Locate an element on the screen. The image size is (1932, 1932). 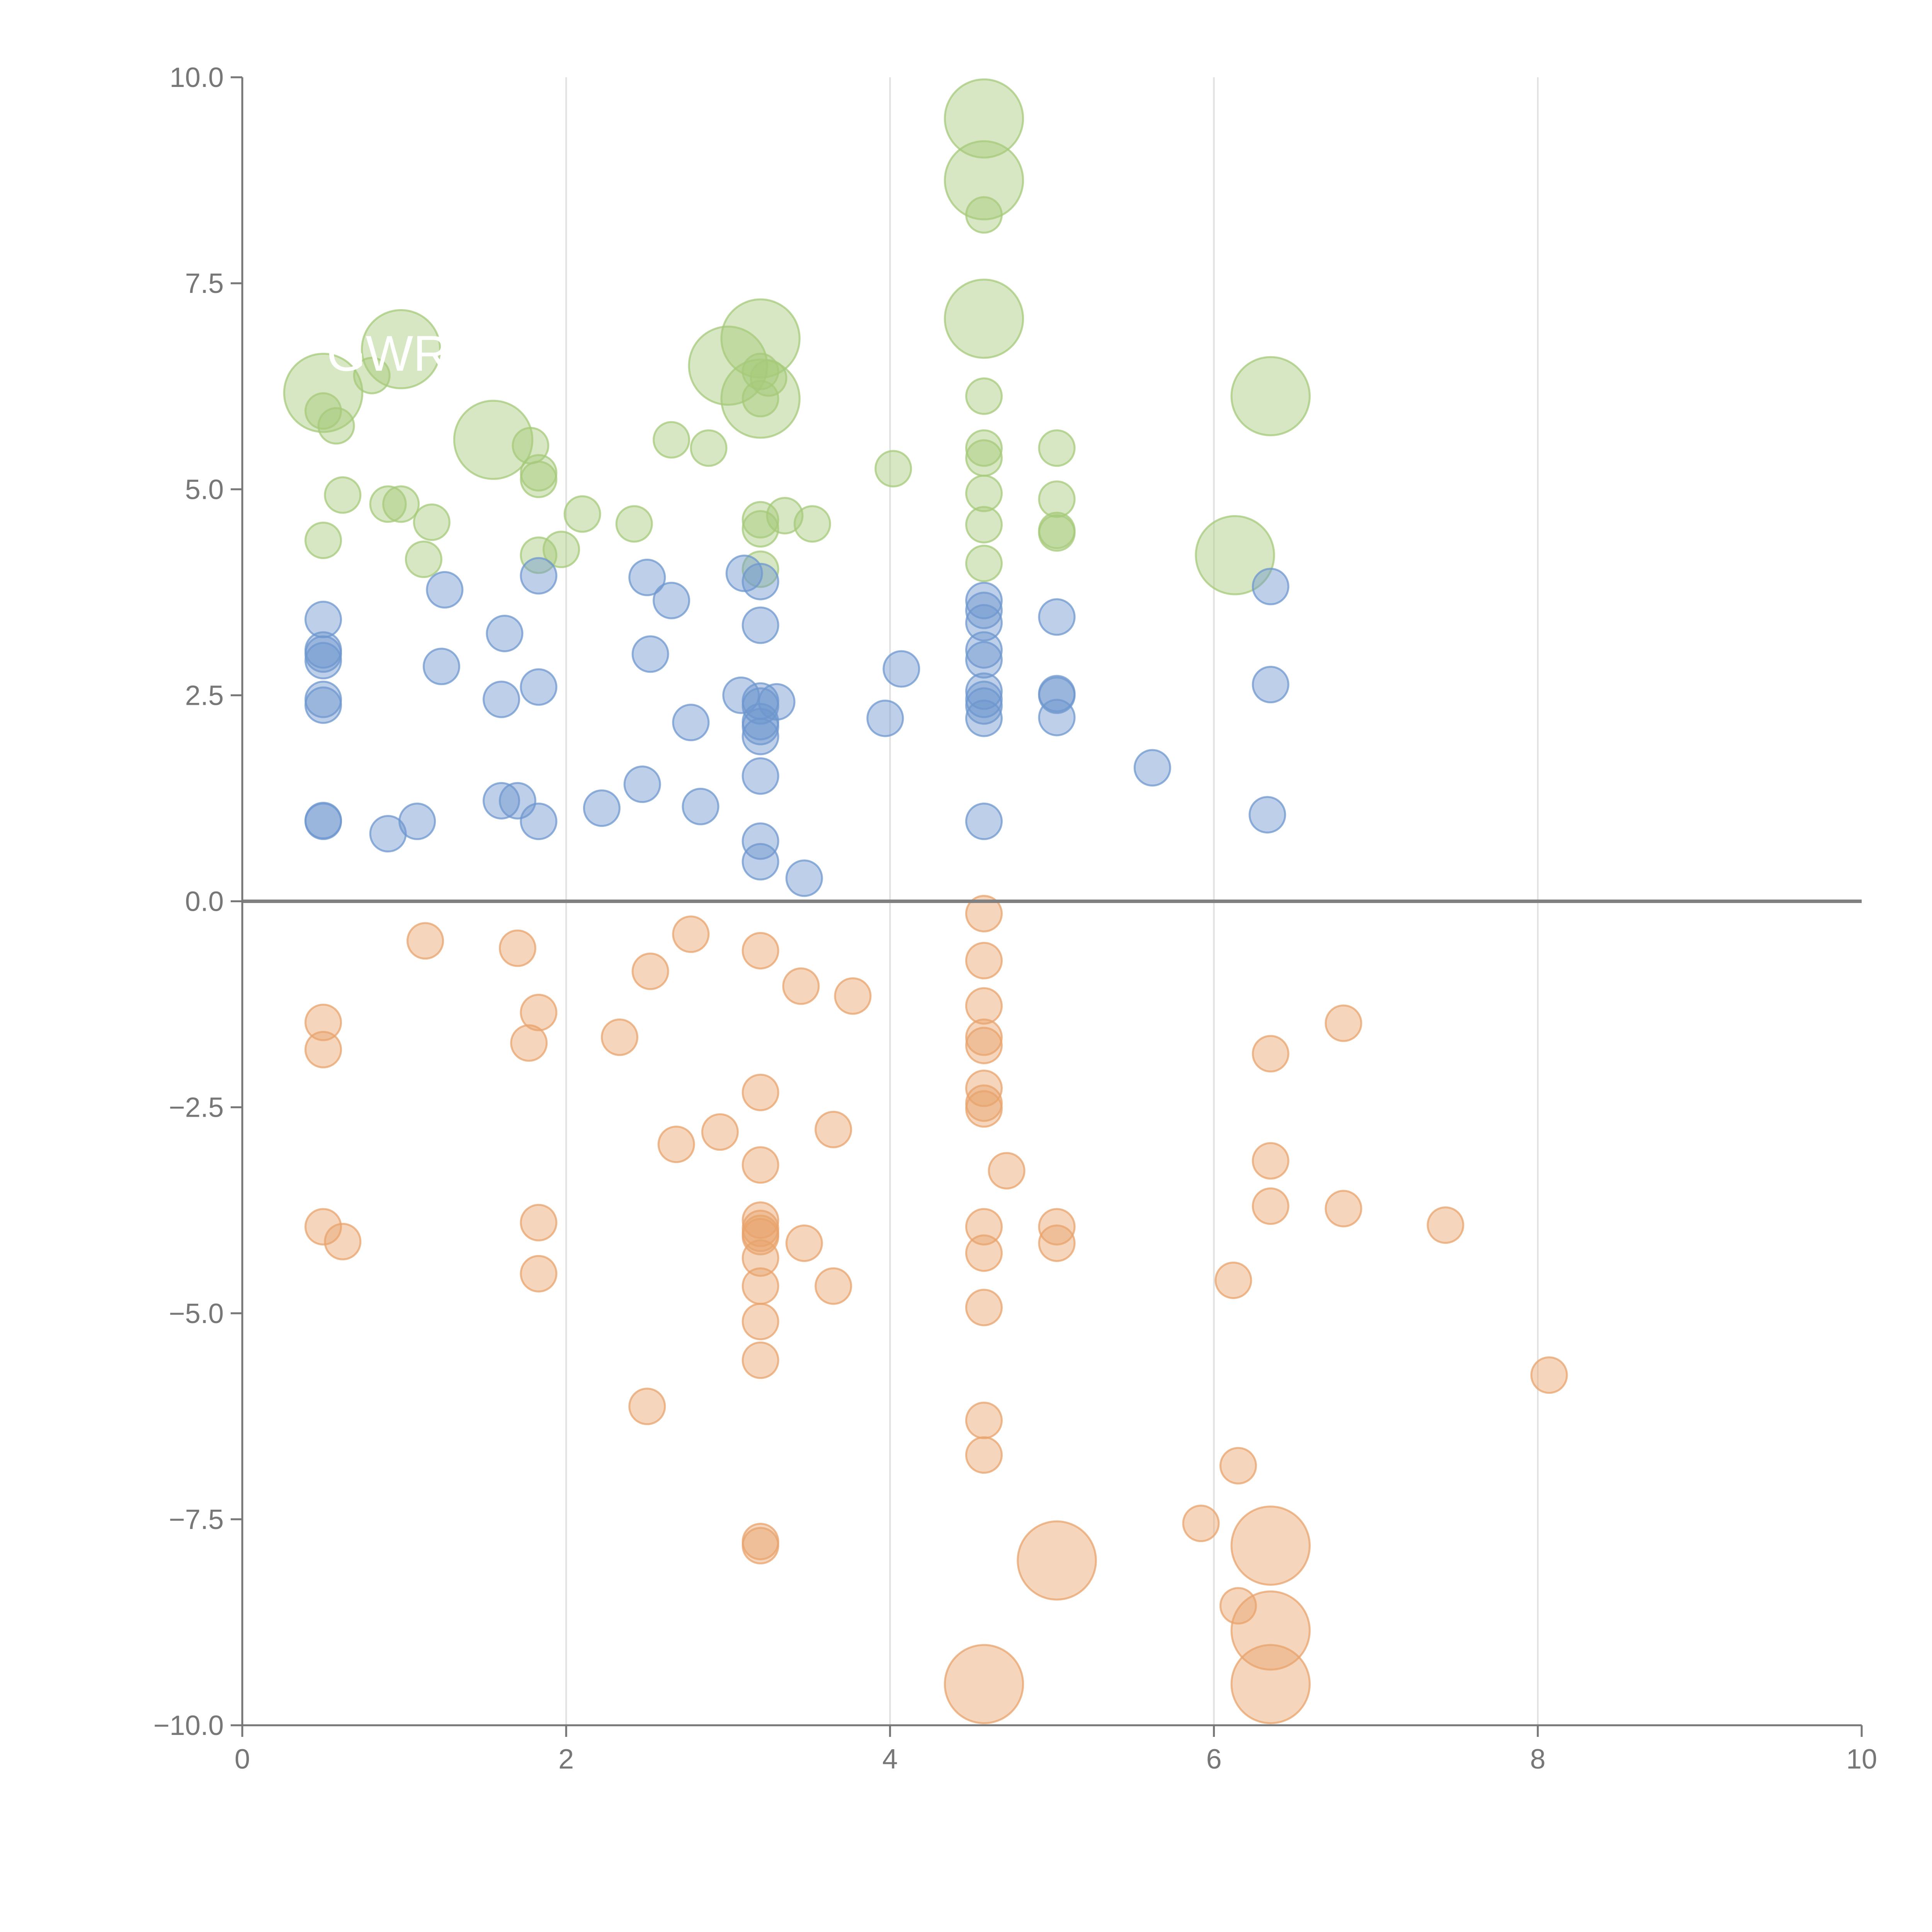
y-tick-label: 0.0 is located at coordinates (205, 901).